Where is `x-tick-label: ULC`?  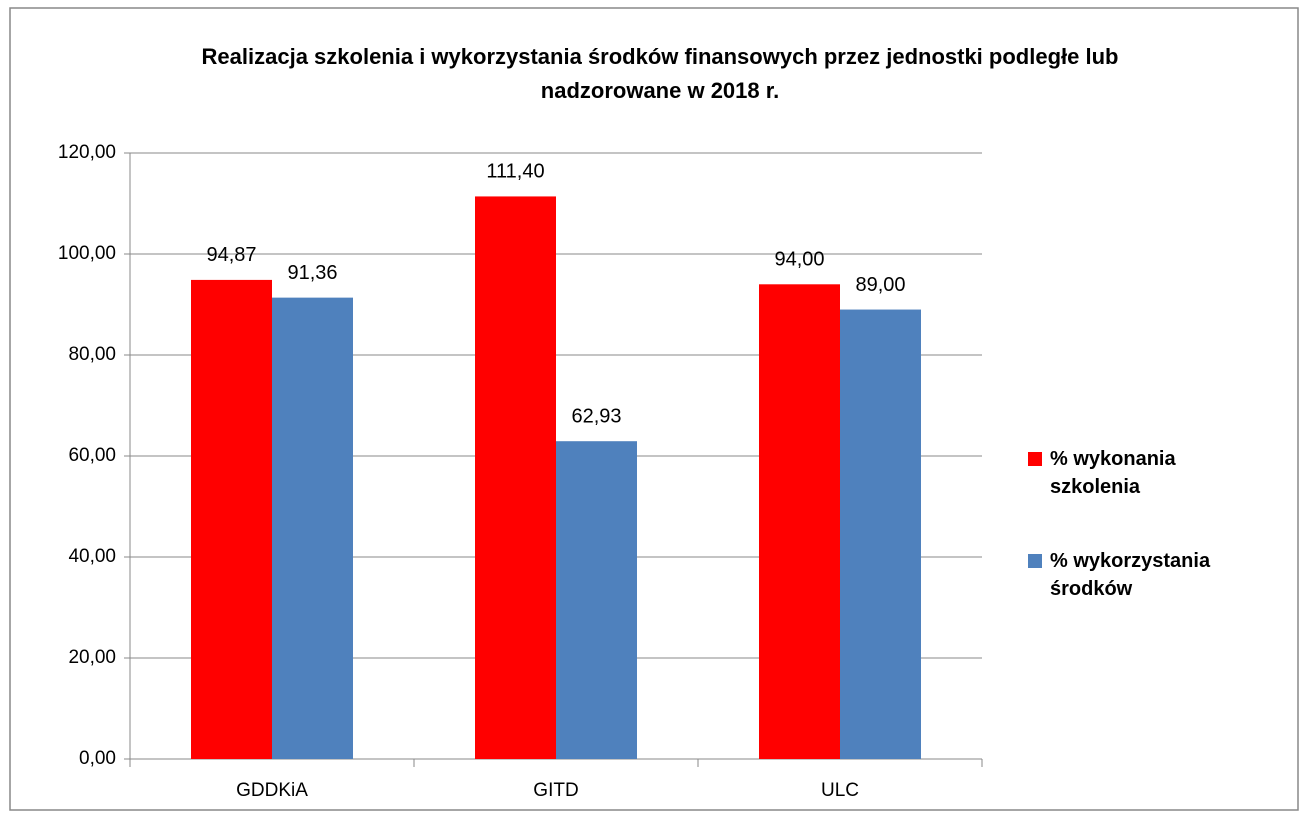
x-tick-label: ULC is located at coordinates (840, 790).